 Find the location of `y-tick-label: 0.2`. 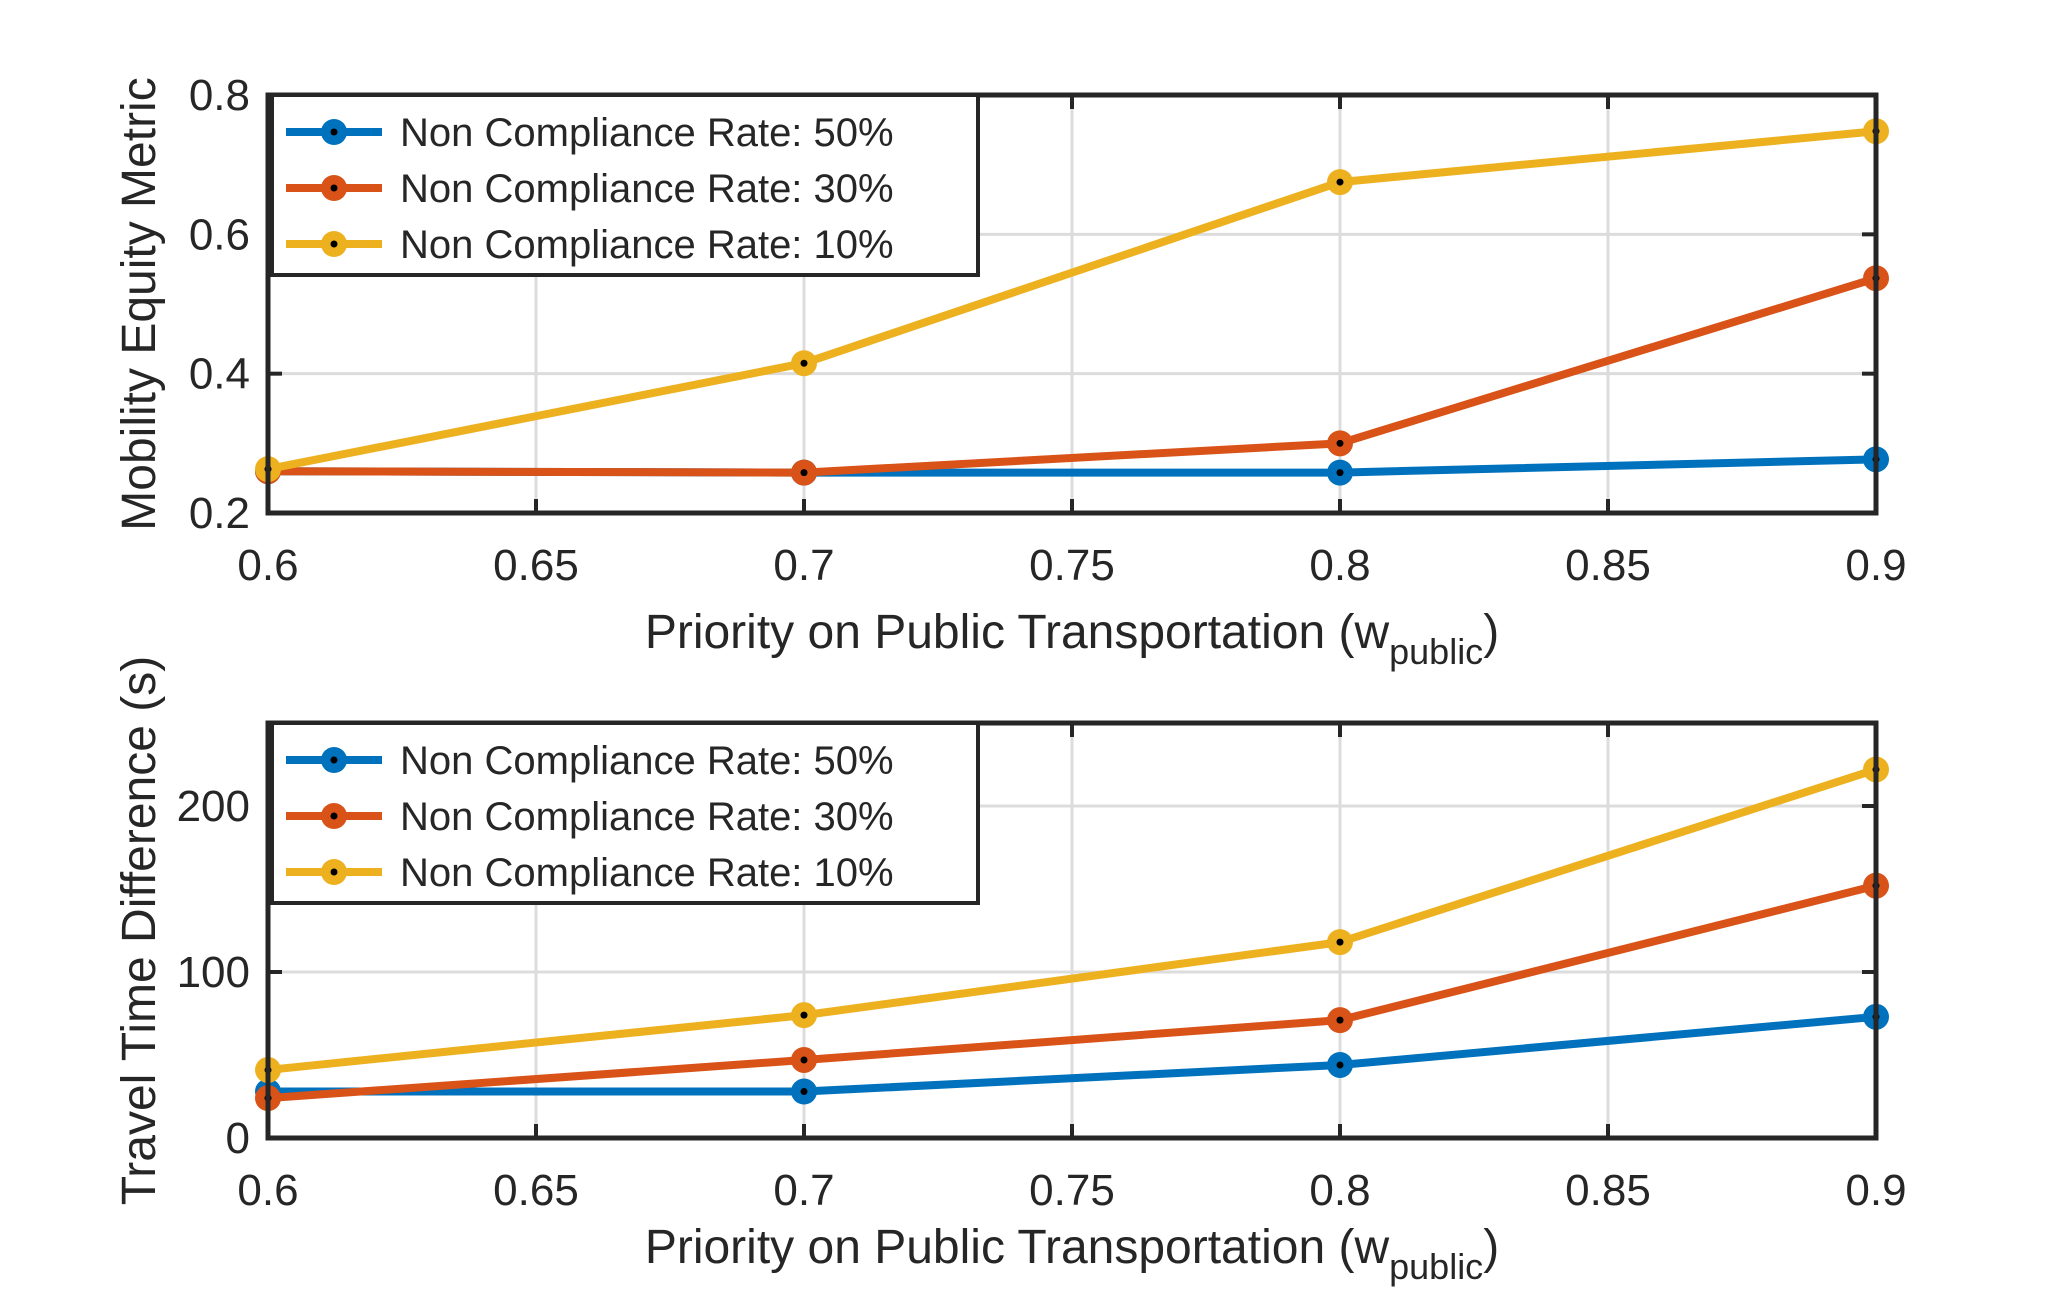

y-tick-label: 0.2 is located at coordinates (219, 513).